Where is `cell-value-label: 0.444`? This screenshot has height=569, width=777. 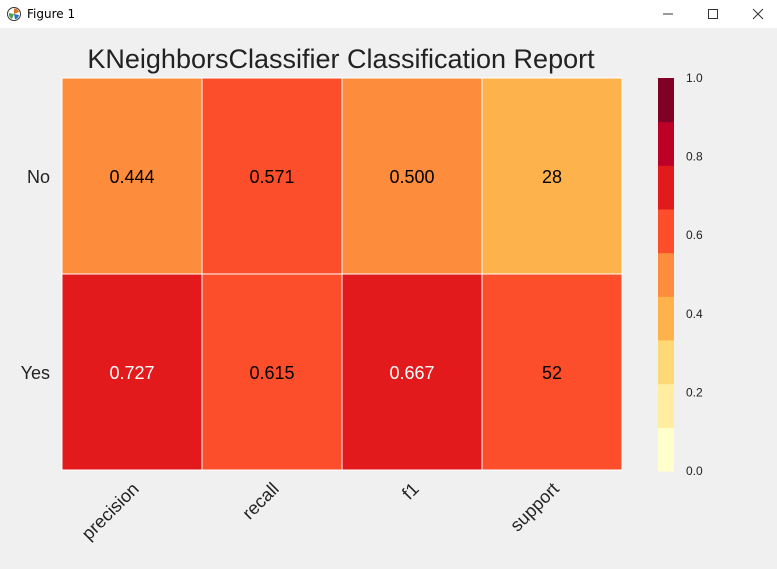 cell-value-label: 0.444 is located at coordinates (131, 177).